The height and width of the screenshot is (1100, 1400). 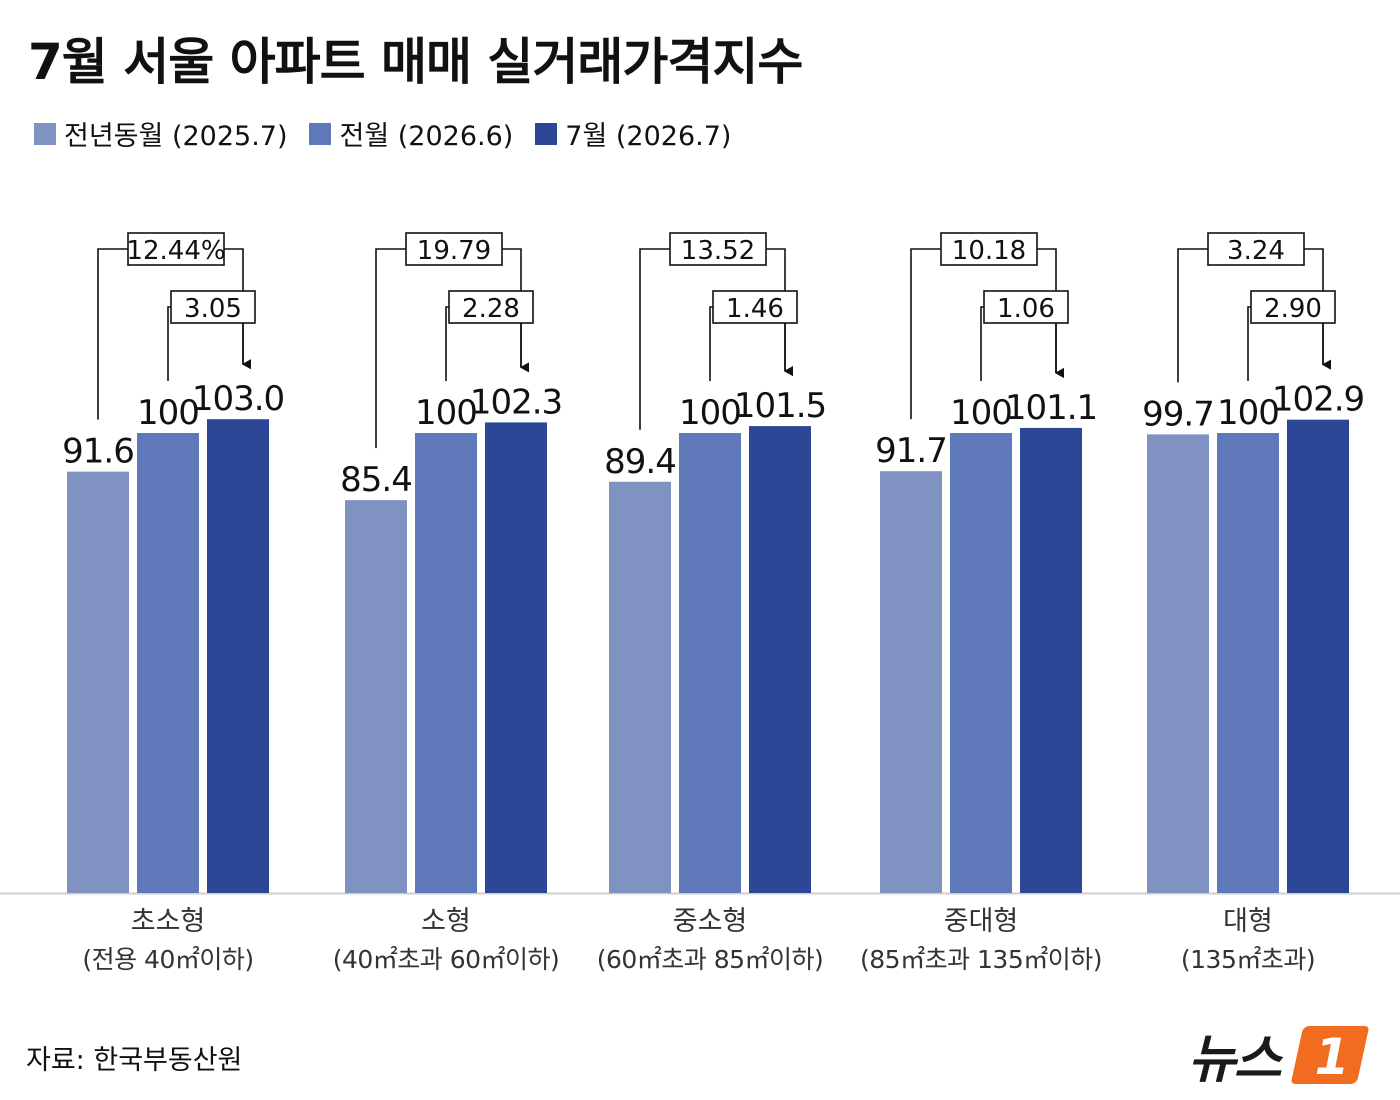 I want to click on data-label: 99.7, so click(x=1178, y=414).